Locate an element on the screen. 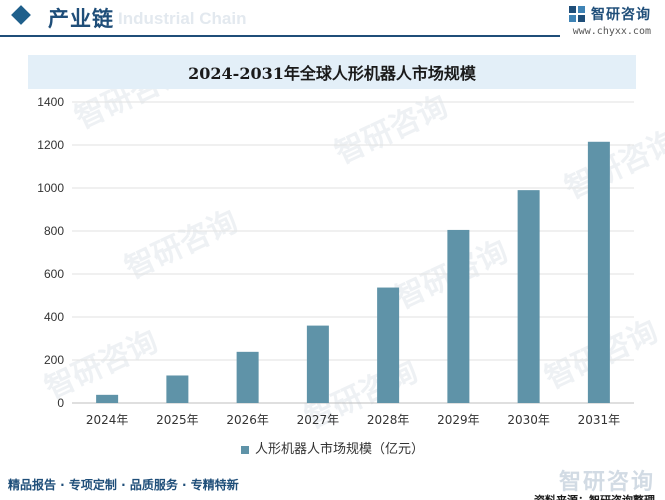 This screenshot has width=665, height=500. page-title: 产业链 is located at coordinates (81, 19).